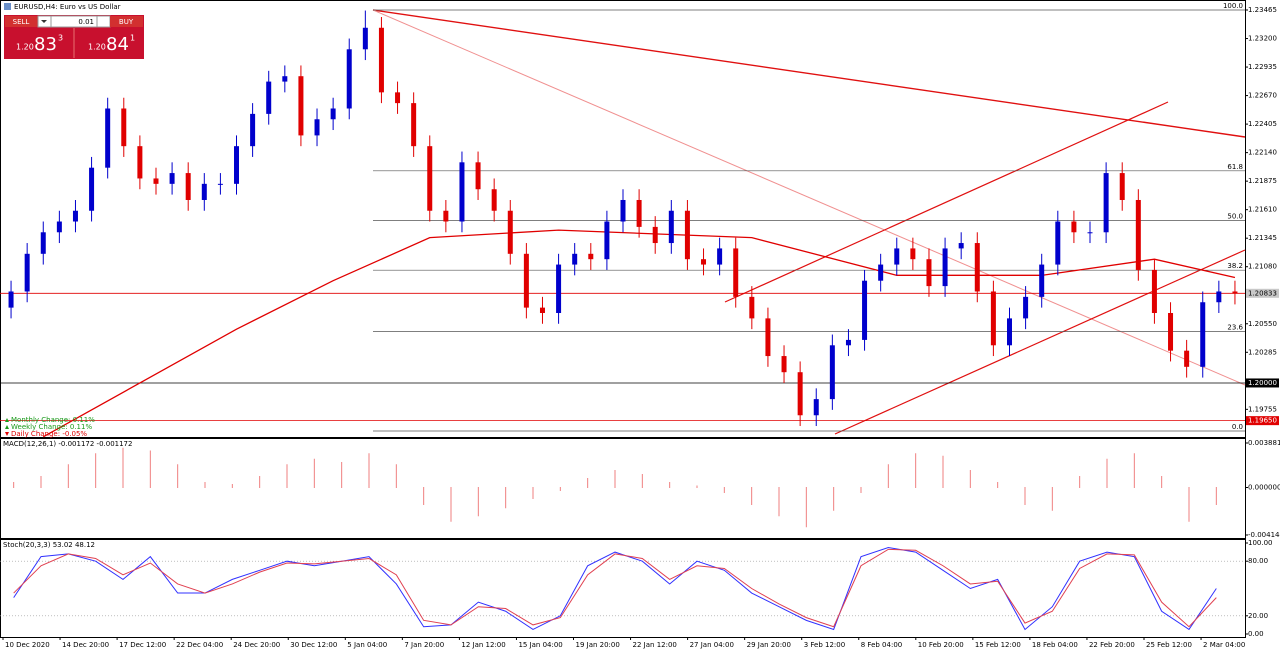 This screenshot has height=651, width=1280. What do you see at coordinates (49, 434) in the screenshot?
I see `daily-change: Daily Change: -0.05%` at bounding box center [49, 434].